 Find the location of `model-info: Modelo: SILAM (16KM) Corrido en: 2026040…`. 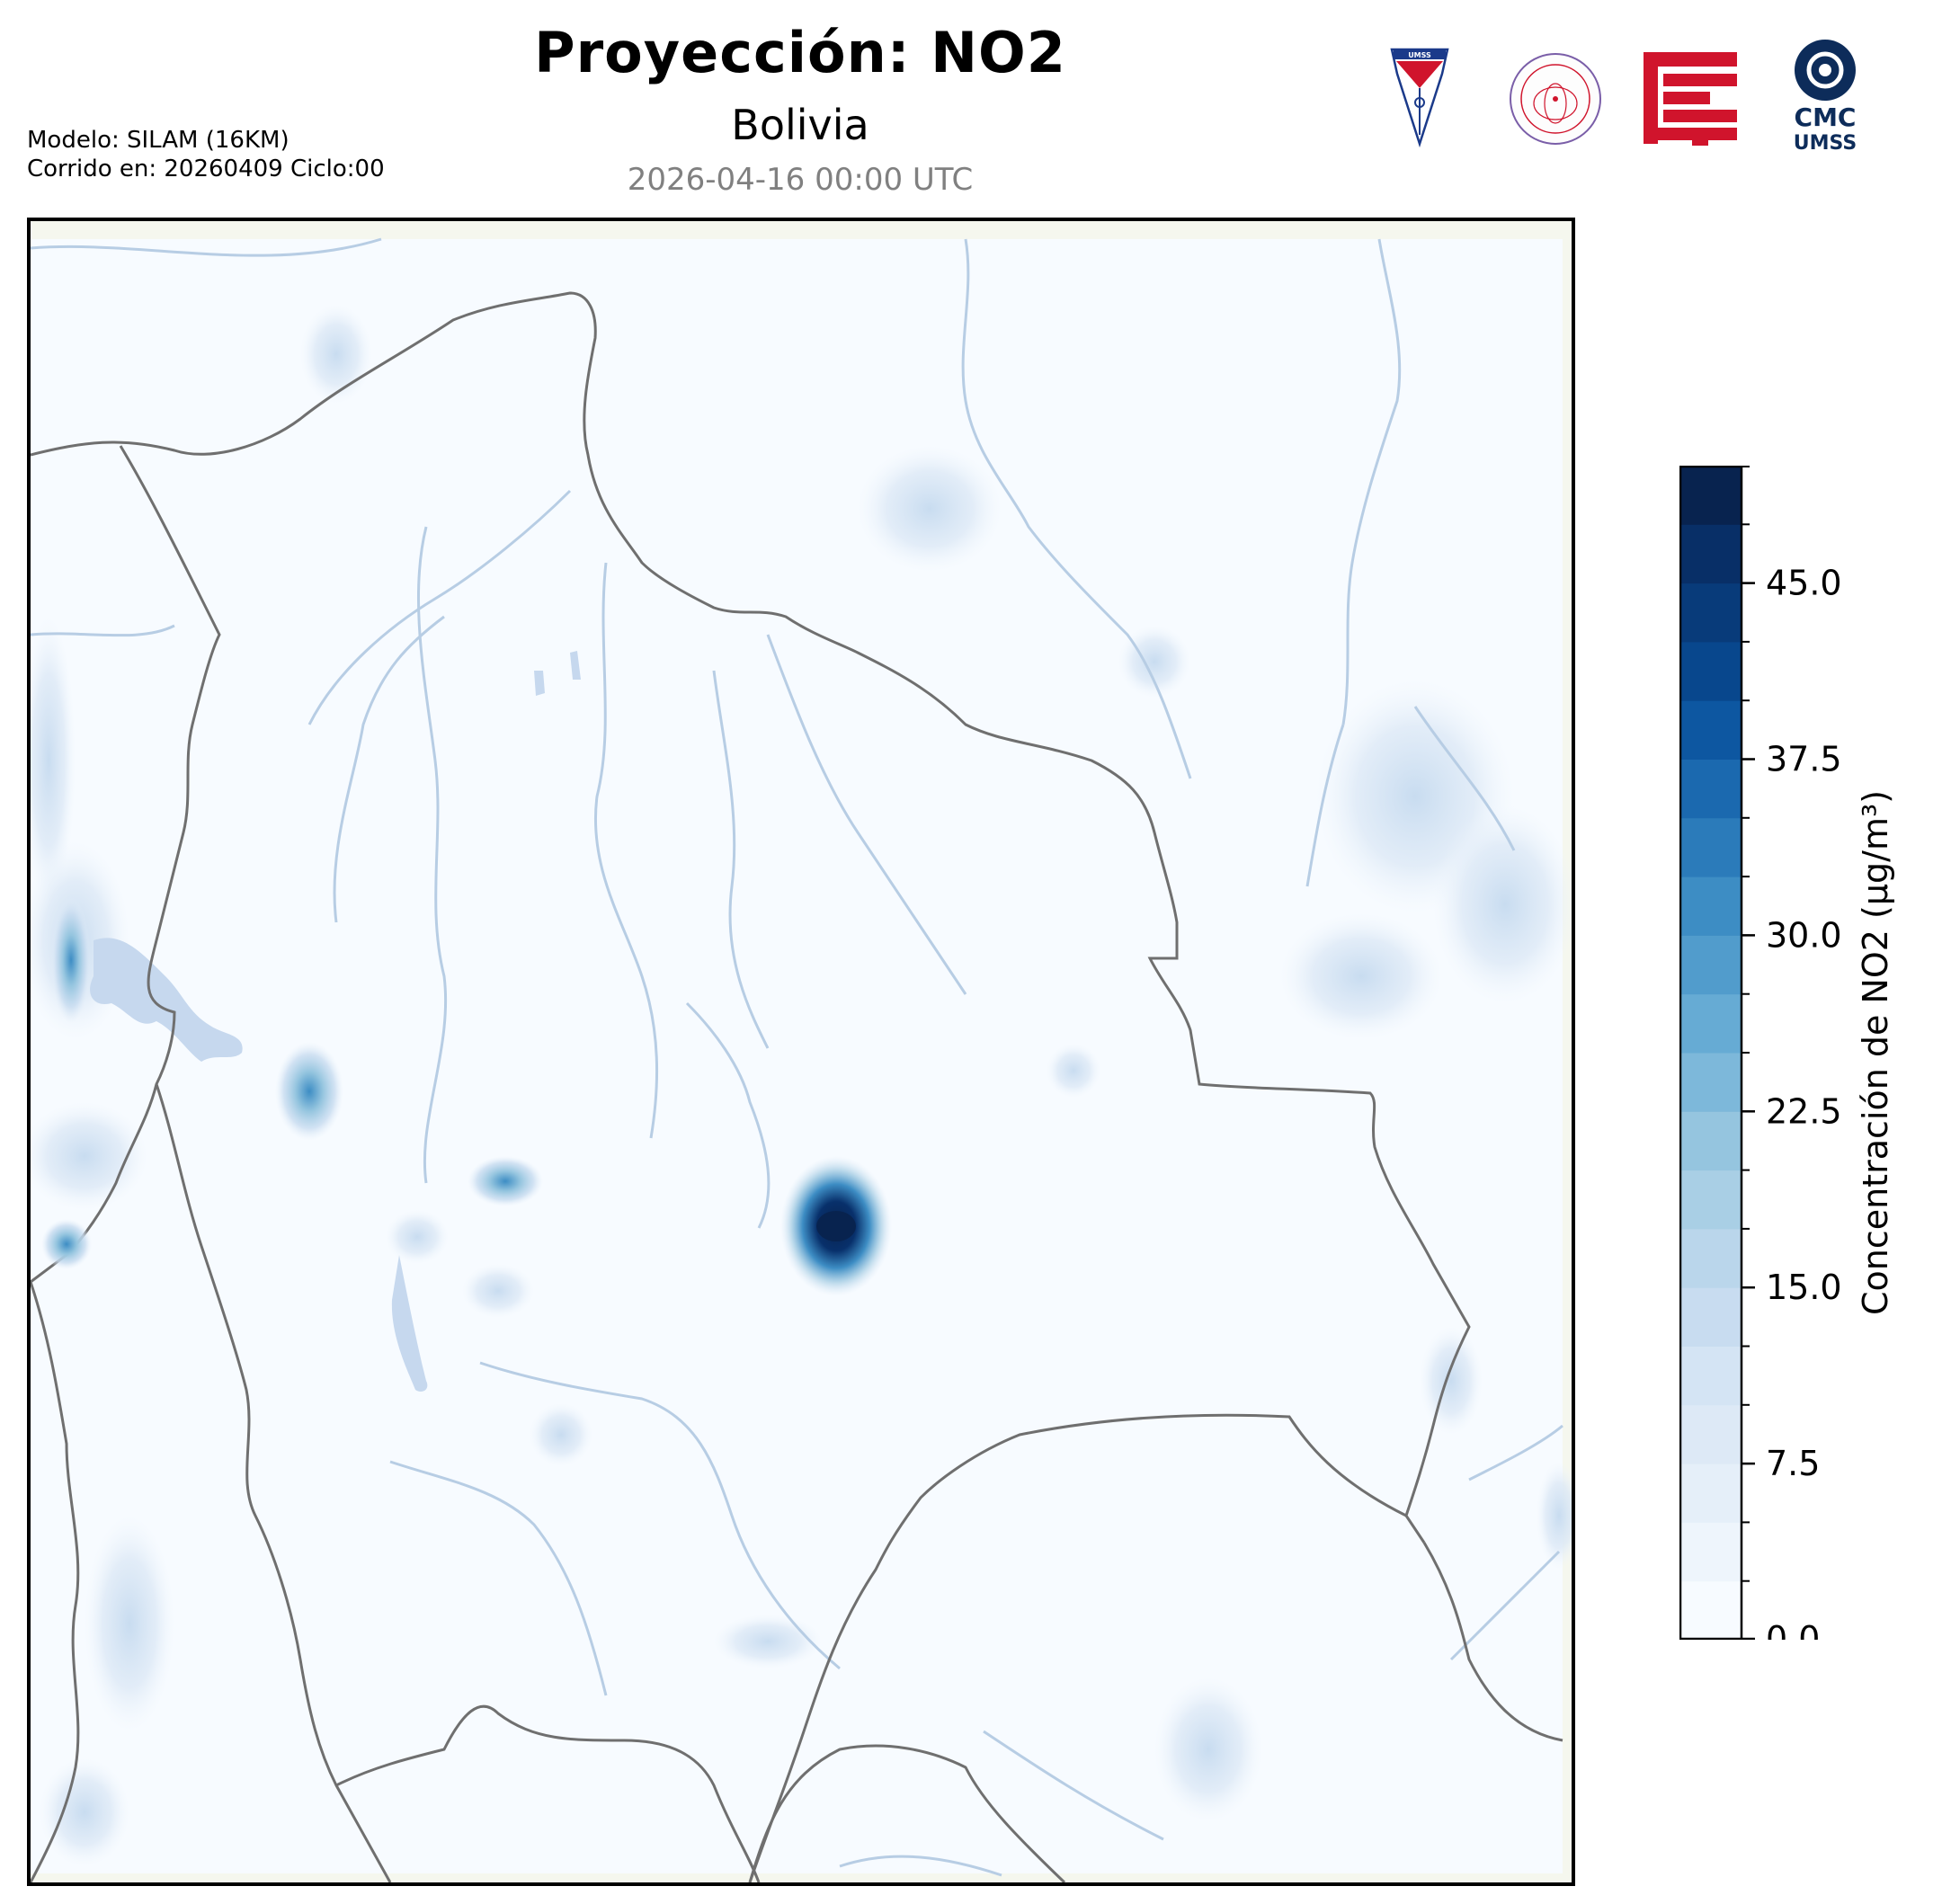

model-info: Modelo: SILAM (16KM) Corrido en: 2026040… is located at coordinates (206, 154).